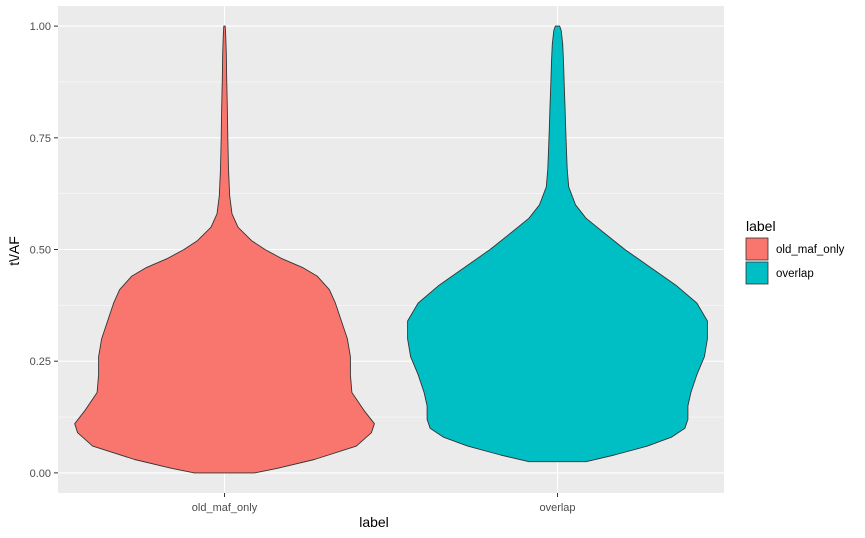 This screenshot has width=865, height=538. What do you see at coordinates (40, 27) in the screenshot?
I see `y-tick-label: 1.00` at bounding box center [40, 27].